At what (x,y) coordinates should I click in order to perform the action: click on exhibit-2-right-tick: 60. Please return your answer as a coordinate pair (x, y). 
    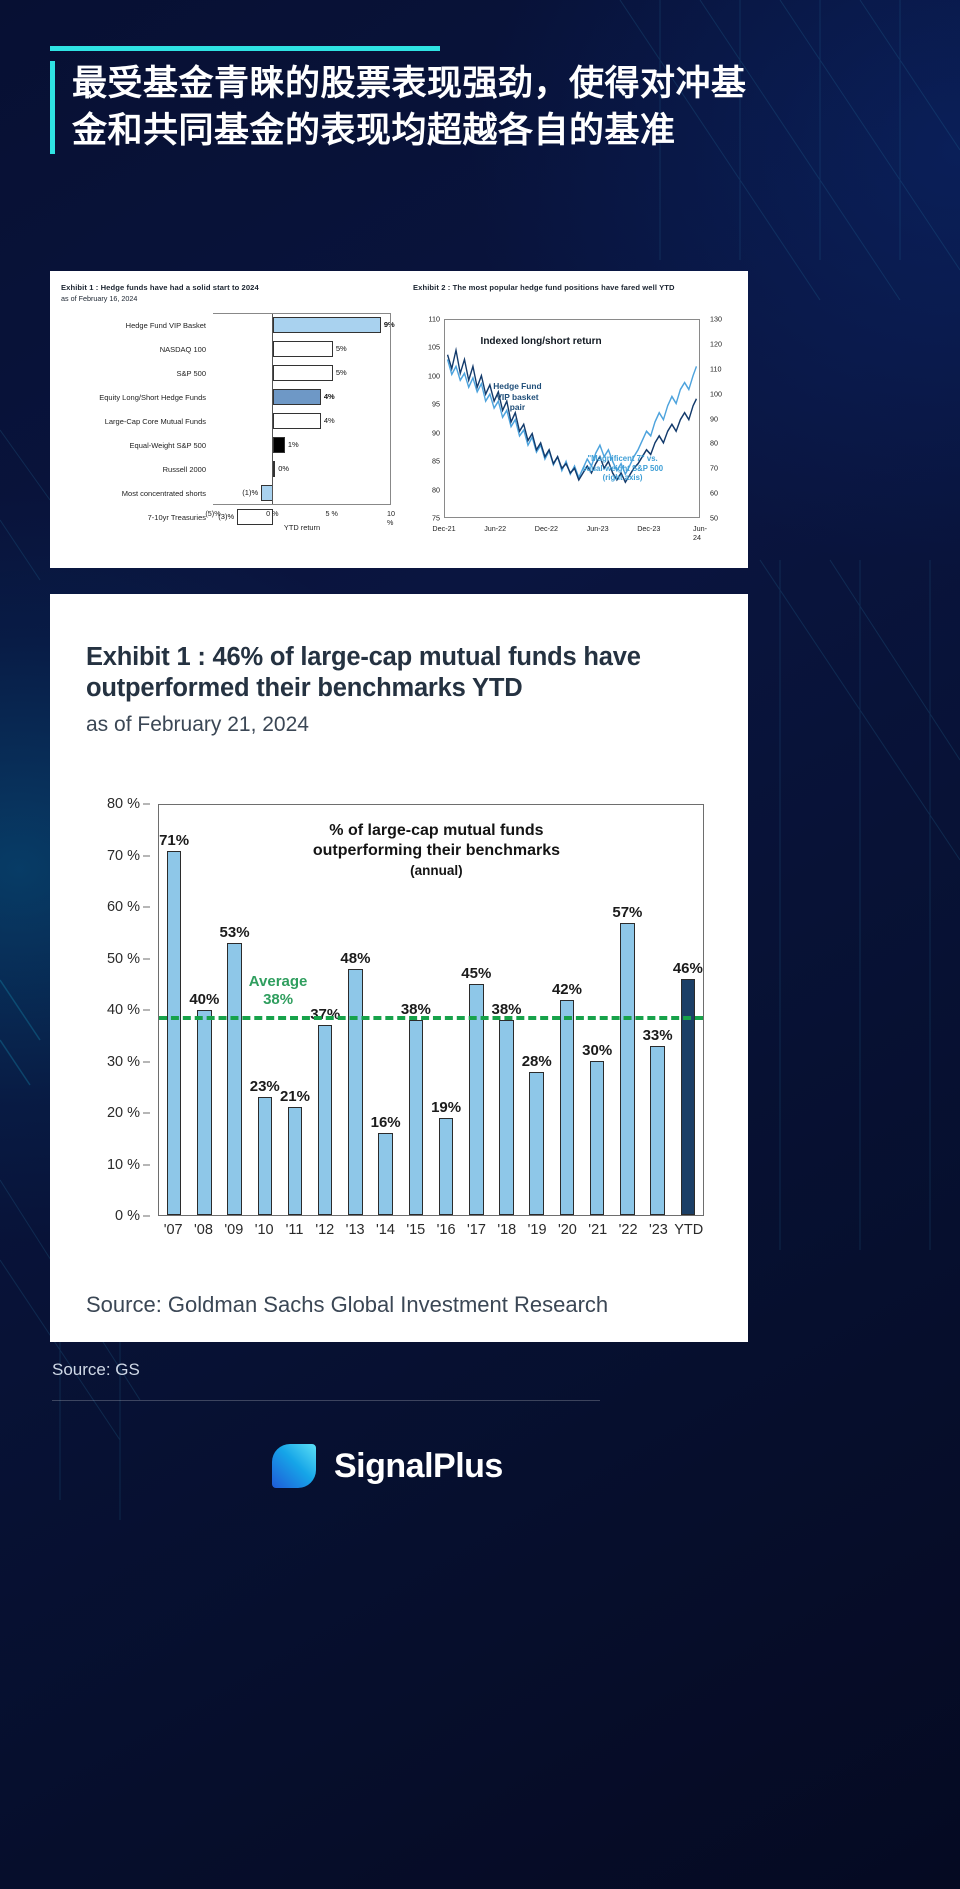
    Looking at the image, I should click on (714, 493).